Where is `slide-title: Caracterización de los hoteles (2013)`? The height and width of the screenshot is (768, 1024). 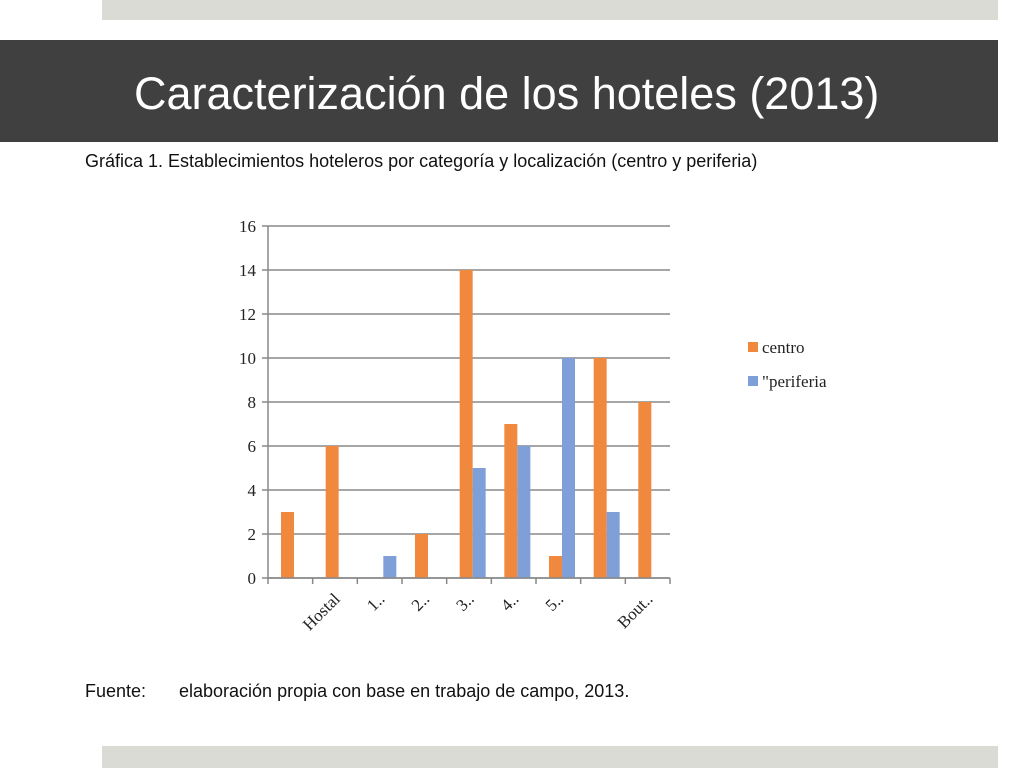 slide-title: Caracterización de los hoteles (2013) is located at coordinates (506, 93).